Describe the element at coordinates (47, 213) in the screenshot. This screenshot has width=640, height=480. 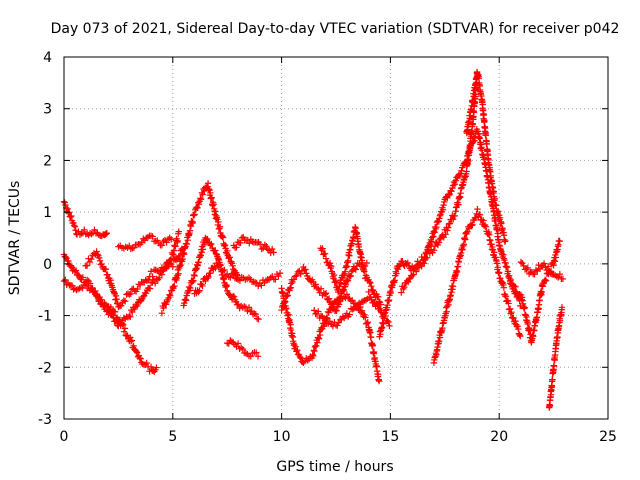
I see `y-tick-label: 1` at that location.